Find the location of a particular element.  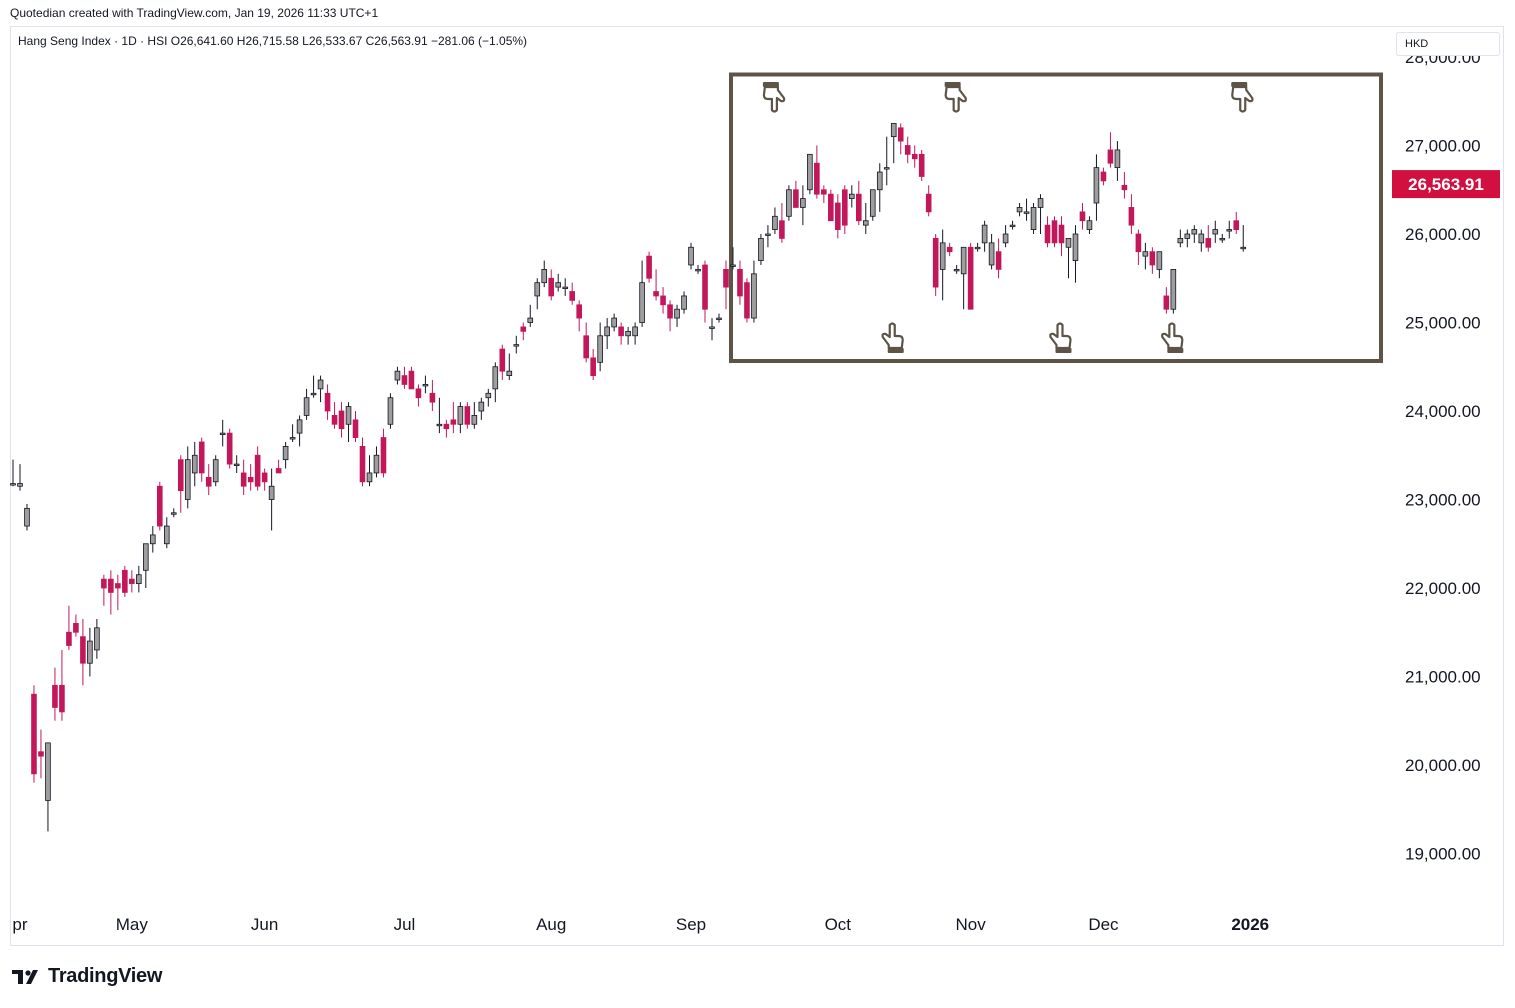

y-tick-label: 23,000.00 is located at coordinates (1443, 500).